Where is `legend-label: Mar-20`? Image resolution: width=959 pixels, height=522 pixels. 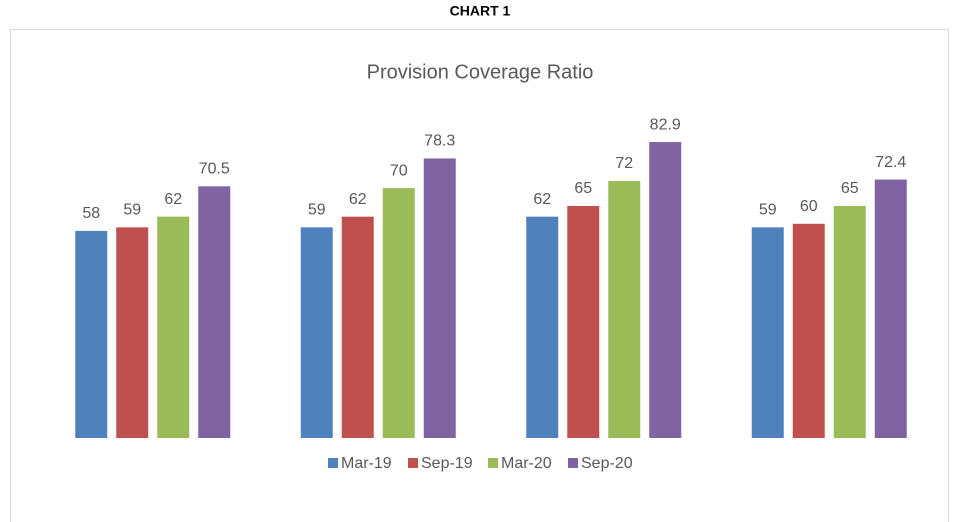
legend-label: Mar-20 is located at coordinates (526, 463).